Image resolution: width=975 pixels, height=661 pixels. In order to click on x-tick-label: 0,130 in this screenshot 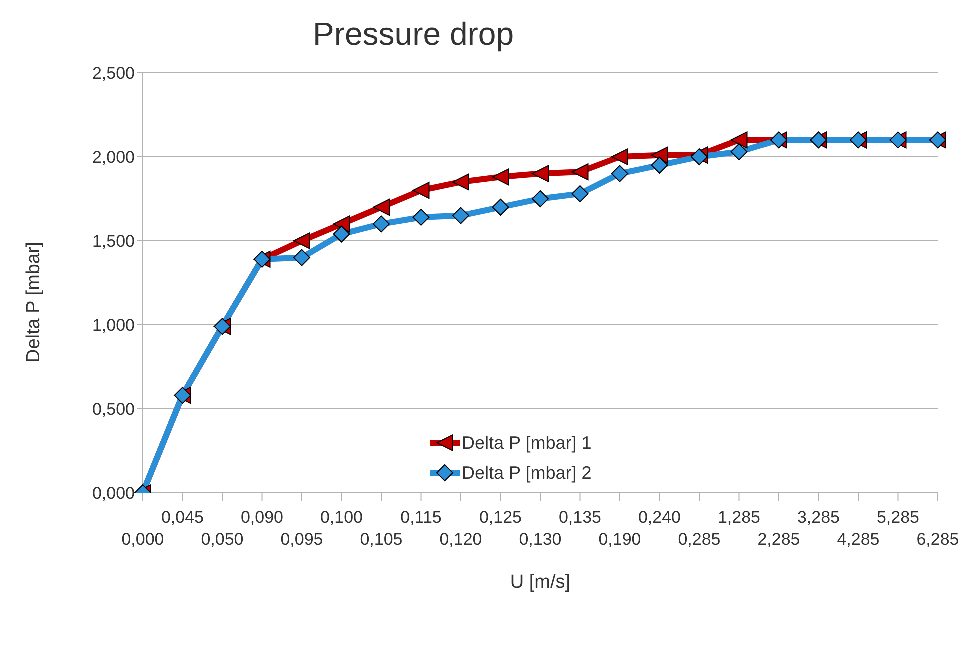, I will do `click(540, 539)`.